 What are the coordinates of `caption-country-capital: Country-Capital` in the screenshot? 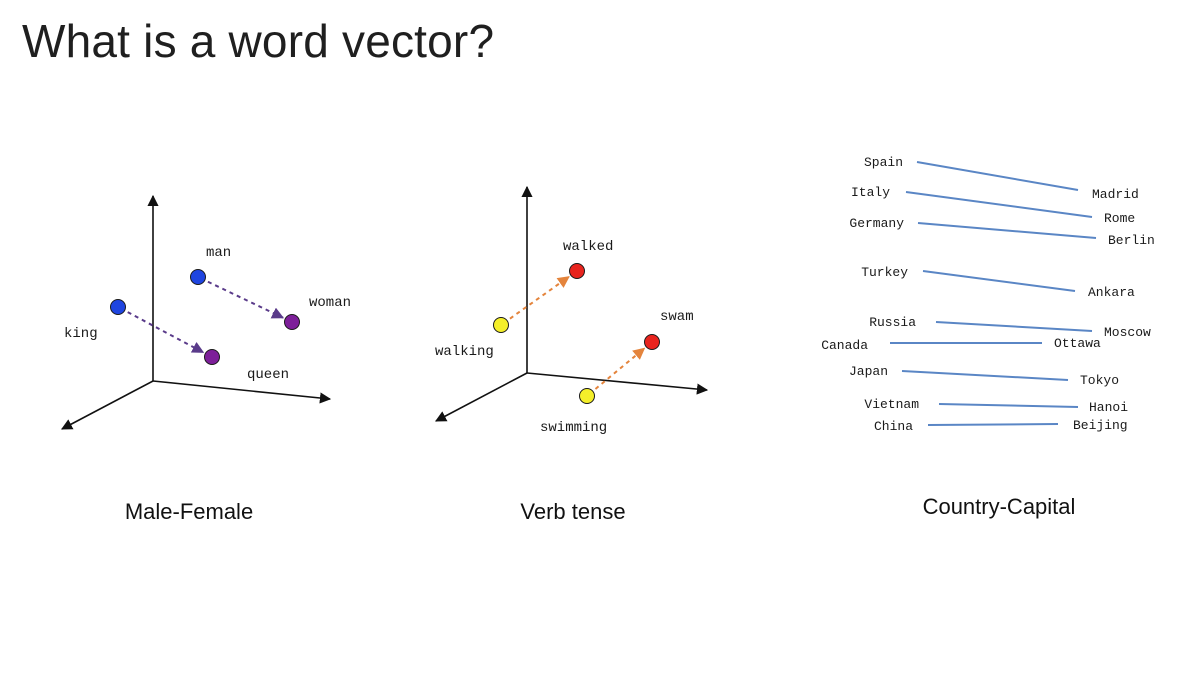 It's located at (999, 506).